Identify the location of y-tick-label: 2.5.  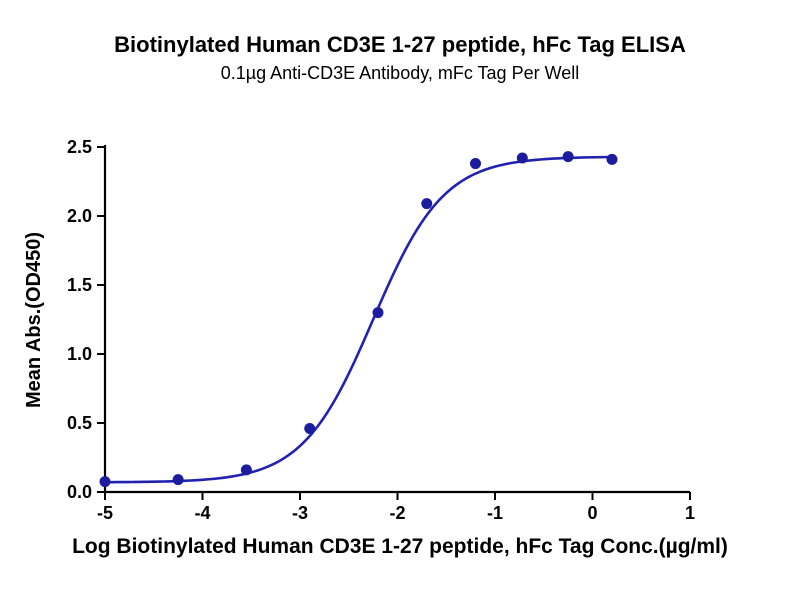
(79, 147).